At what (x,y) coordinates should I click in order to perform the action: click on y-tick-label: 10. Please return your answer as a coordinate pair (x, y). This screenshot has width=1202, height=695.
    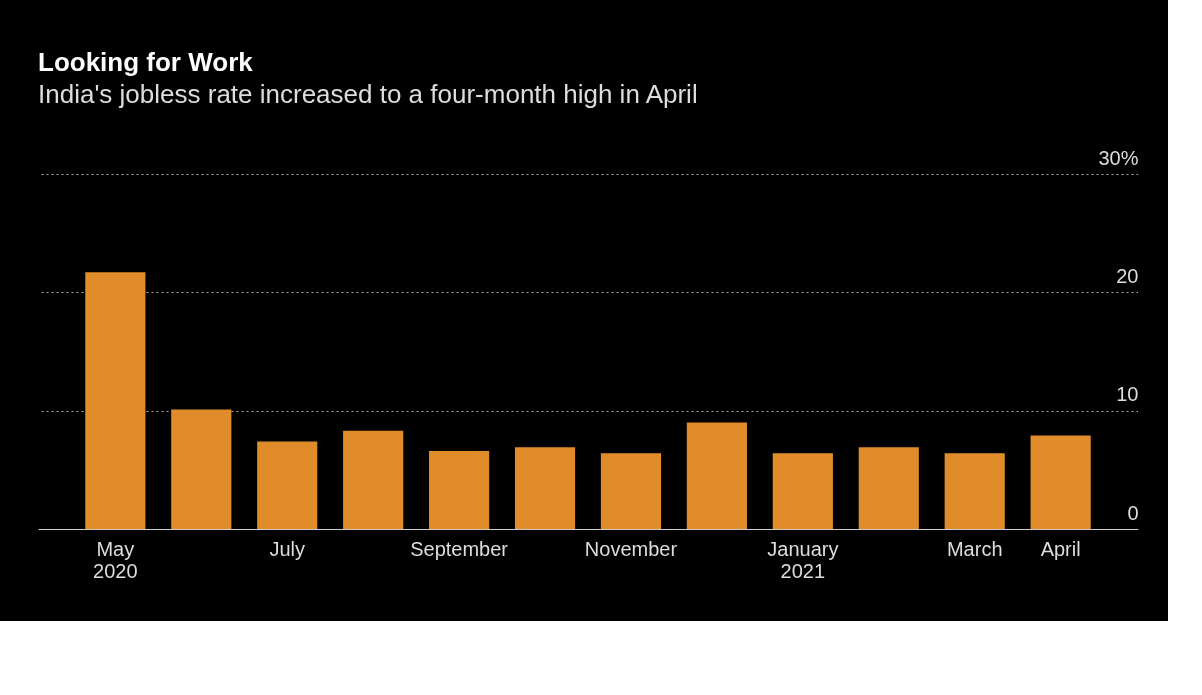
    Looking at the image, I should click on (1127, 394).